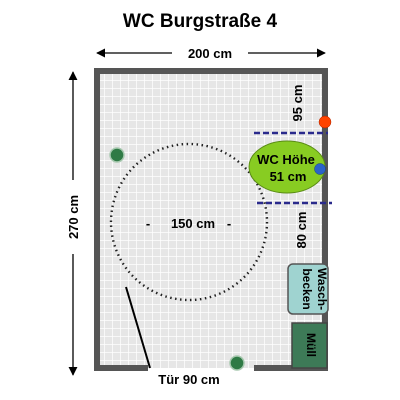 The height and width of the screenshot is (400, 400). Describe the element at coordinates (237, 363) in the screenshot. I see `green-marker-bottom` at that location.